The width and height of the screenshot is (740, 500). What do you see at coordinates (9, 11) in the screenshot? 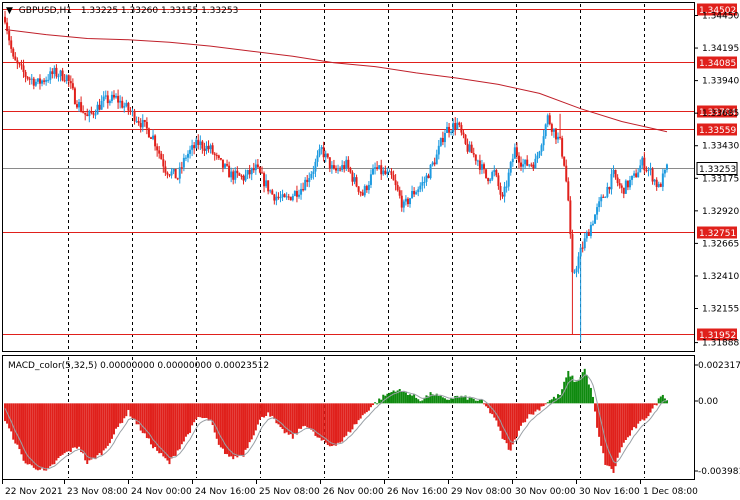
I see `dropdown-arrow-icon: ▼` at bounding box center [9, 11].